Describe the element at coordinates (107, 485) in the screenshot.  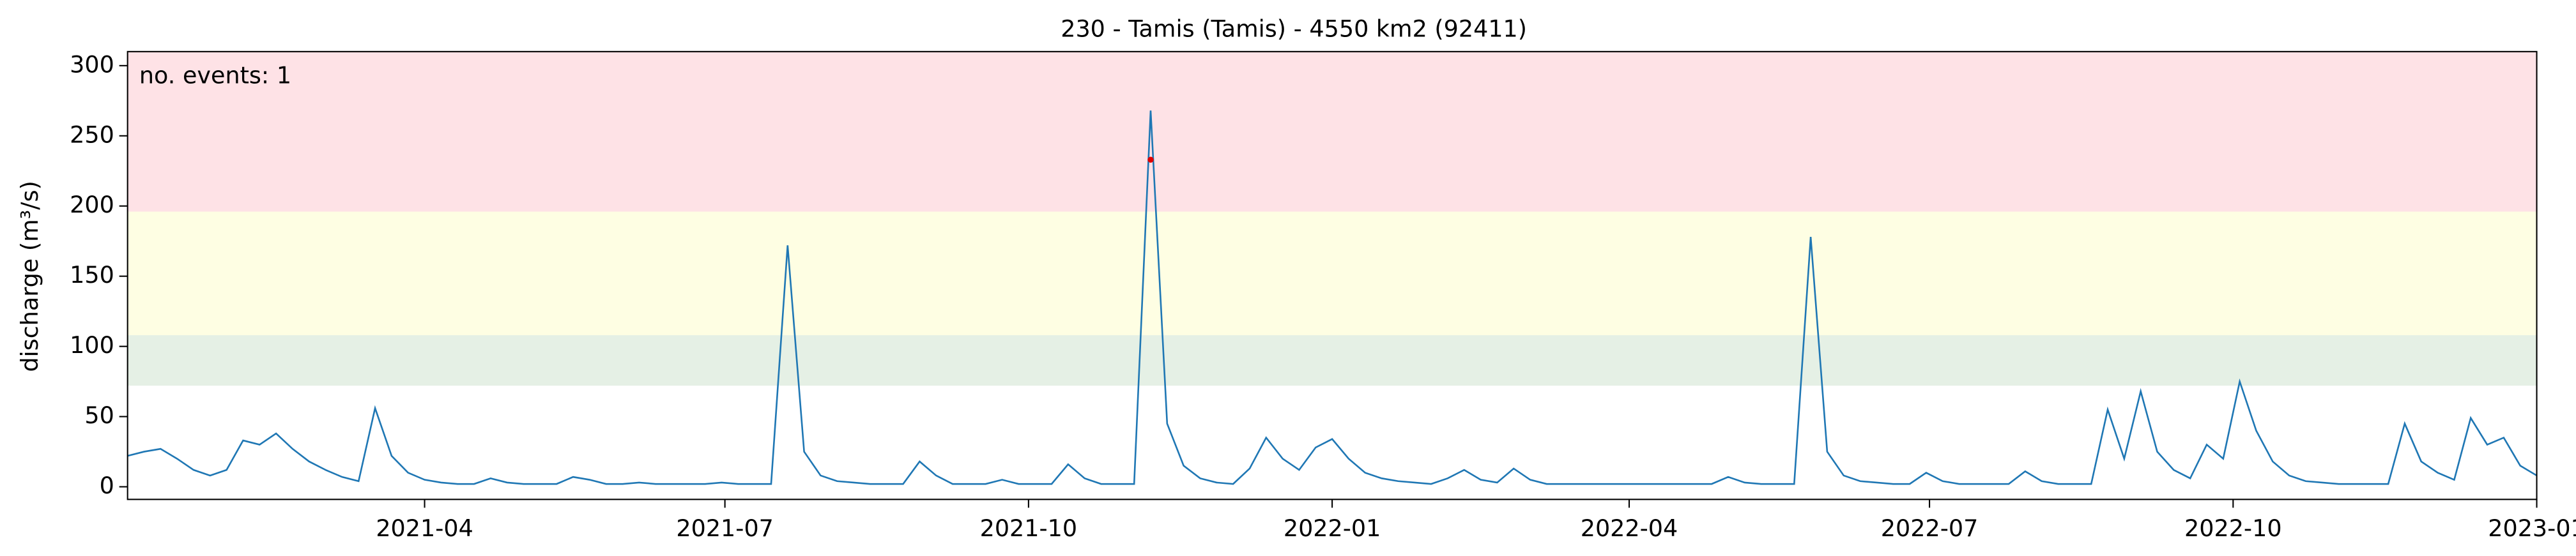
I see `y-tick-label: 0` at that location.